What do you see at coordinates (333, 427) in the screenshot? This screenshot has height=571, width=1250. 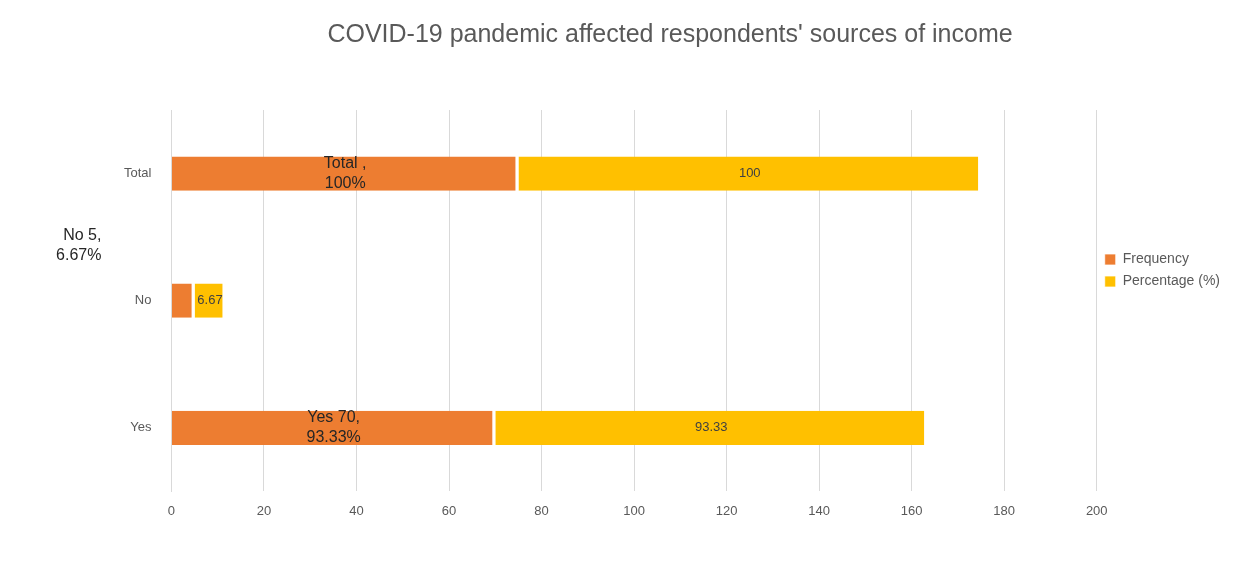 I see `annotation: Yes 70, 93.33%` at bounding box center [333, 427].